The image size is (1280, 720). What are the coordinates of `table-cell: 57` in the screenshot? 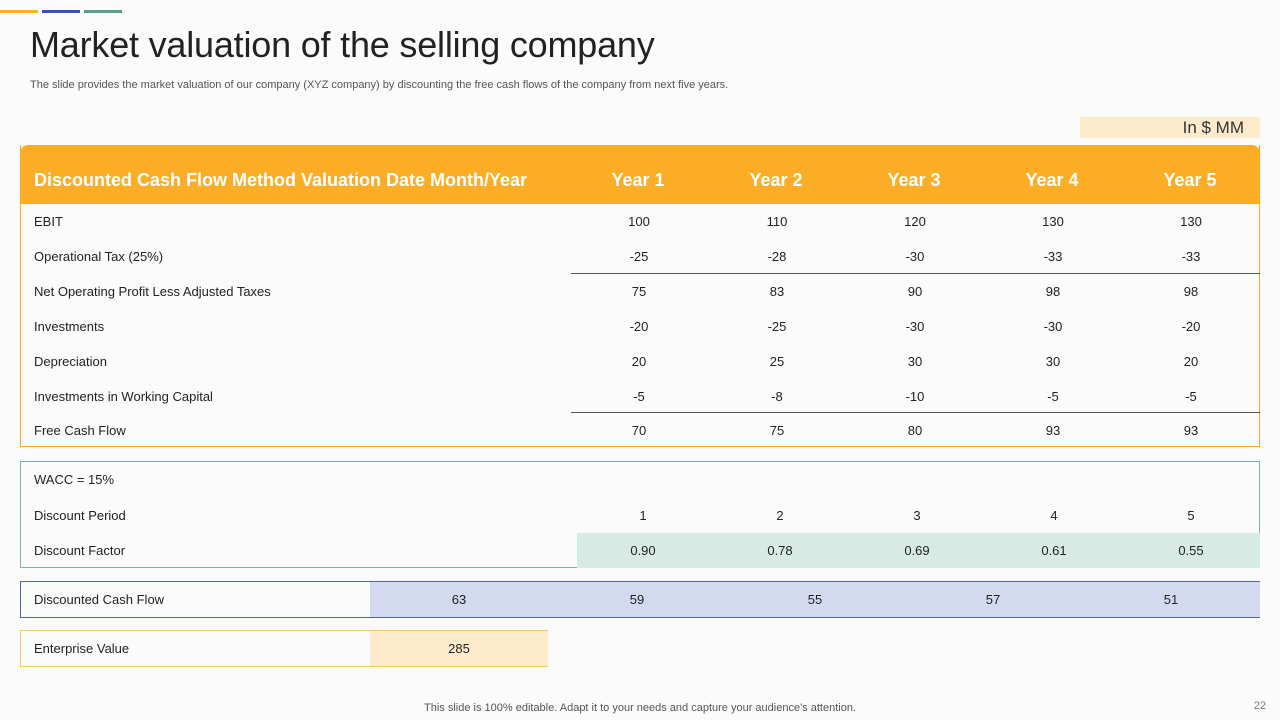 It's located at (993, 599).